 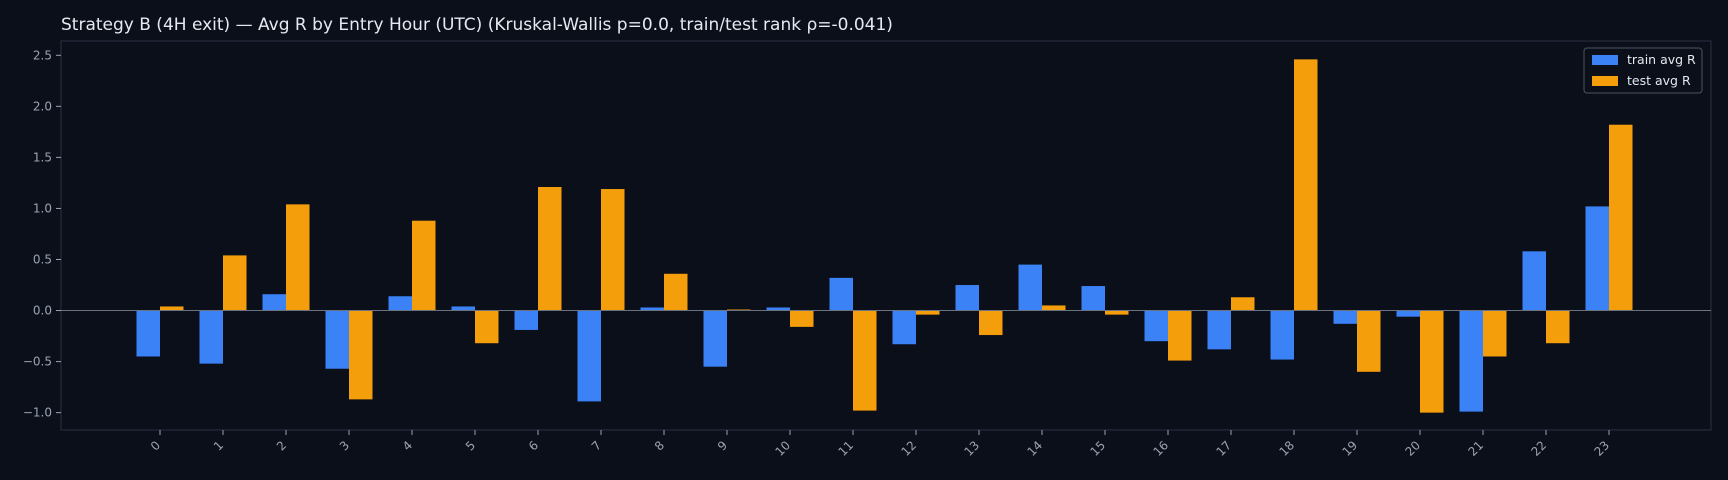 What do you see at coordinates (1659, 80) in the screenshot?
I see `legend-label-test: test avg R` at bounding box center [1659, 80].